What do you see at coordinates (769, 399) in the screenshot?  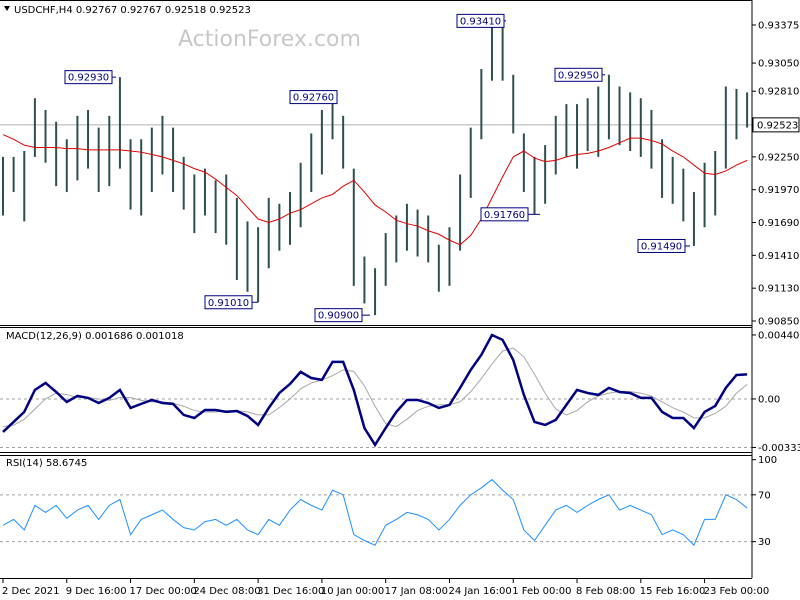 I see `y-tick-label: 0.00` at bounding box center [769, 399].